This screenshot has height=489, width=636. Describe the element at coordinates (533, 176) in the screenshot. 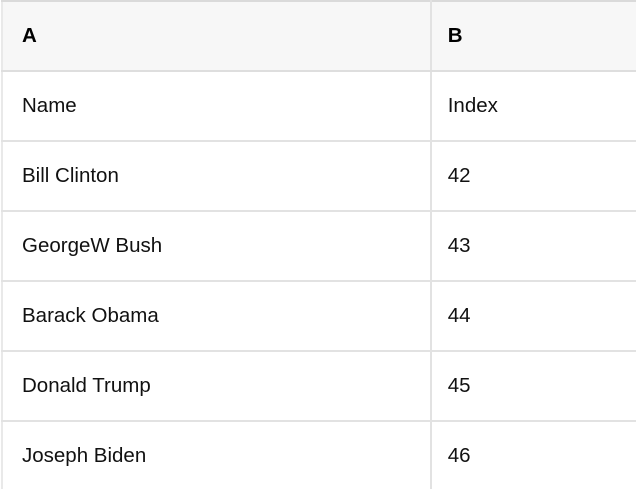

I see `cell-B2: 42` at that location.